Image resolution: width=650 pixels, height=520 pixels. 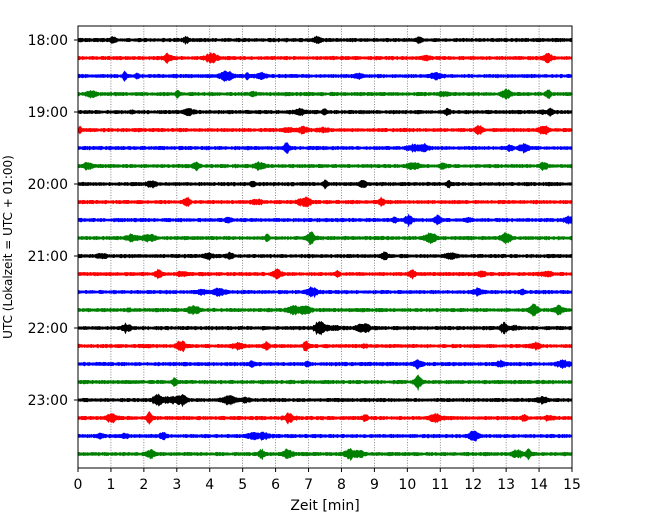 I want to click on x-tick-label: 1, so click(x=110, y=485).